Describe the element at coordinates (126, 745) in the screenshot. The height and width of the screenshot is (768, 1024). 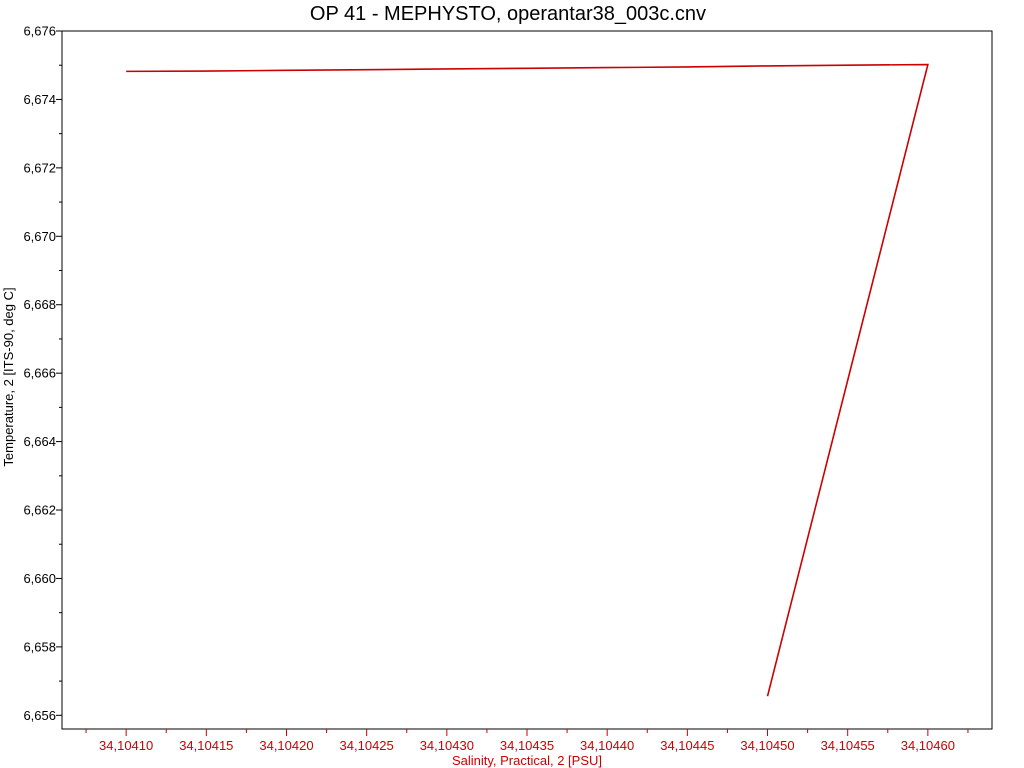
I see `x-tick-label: 34,10410` at that location.